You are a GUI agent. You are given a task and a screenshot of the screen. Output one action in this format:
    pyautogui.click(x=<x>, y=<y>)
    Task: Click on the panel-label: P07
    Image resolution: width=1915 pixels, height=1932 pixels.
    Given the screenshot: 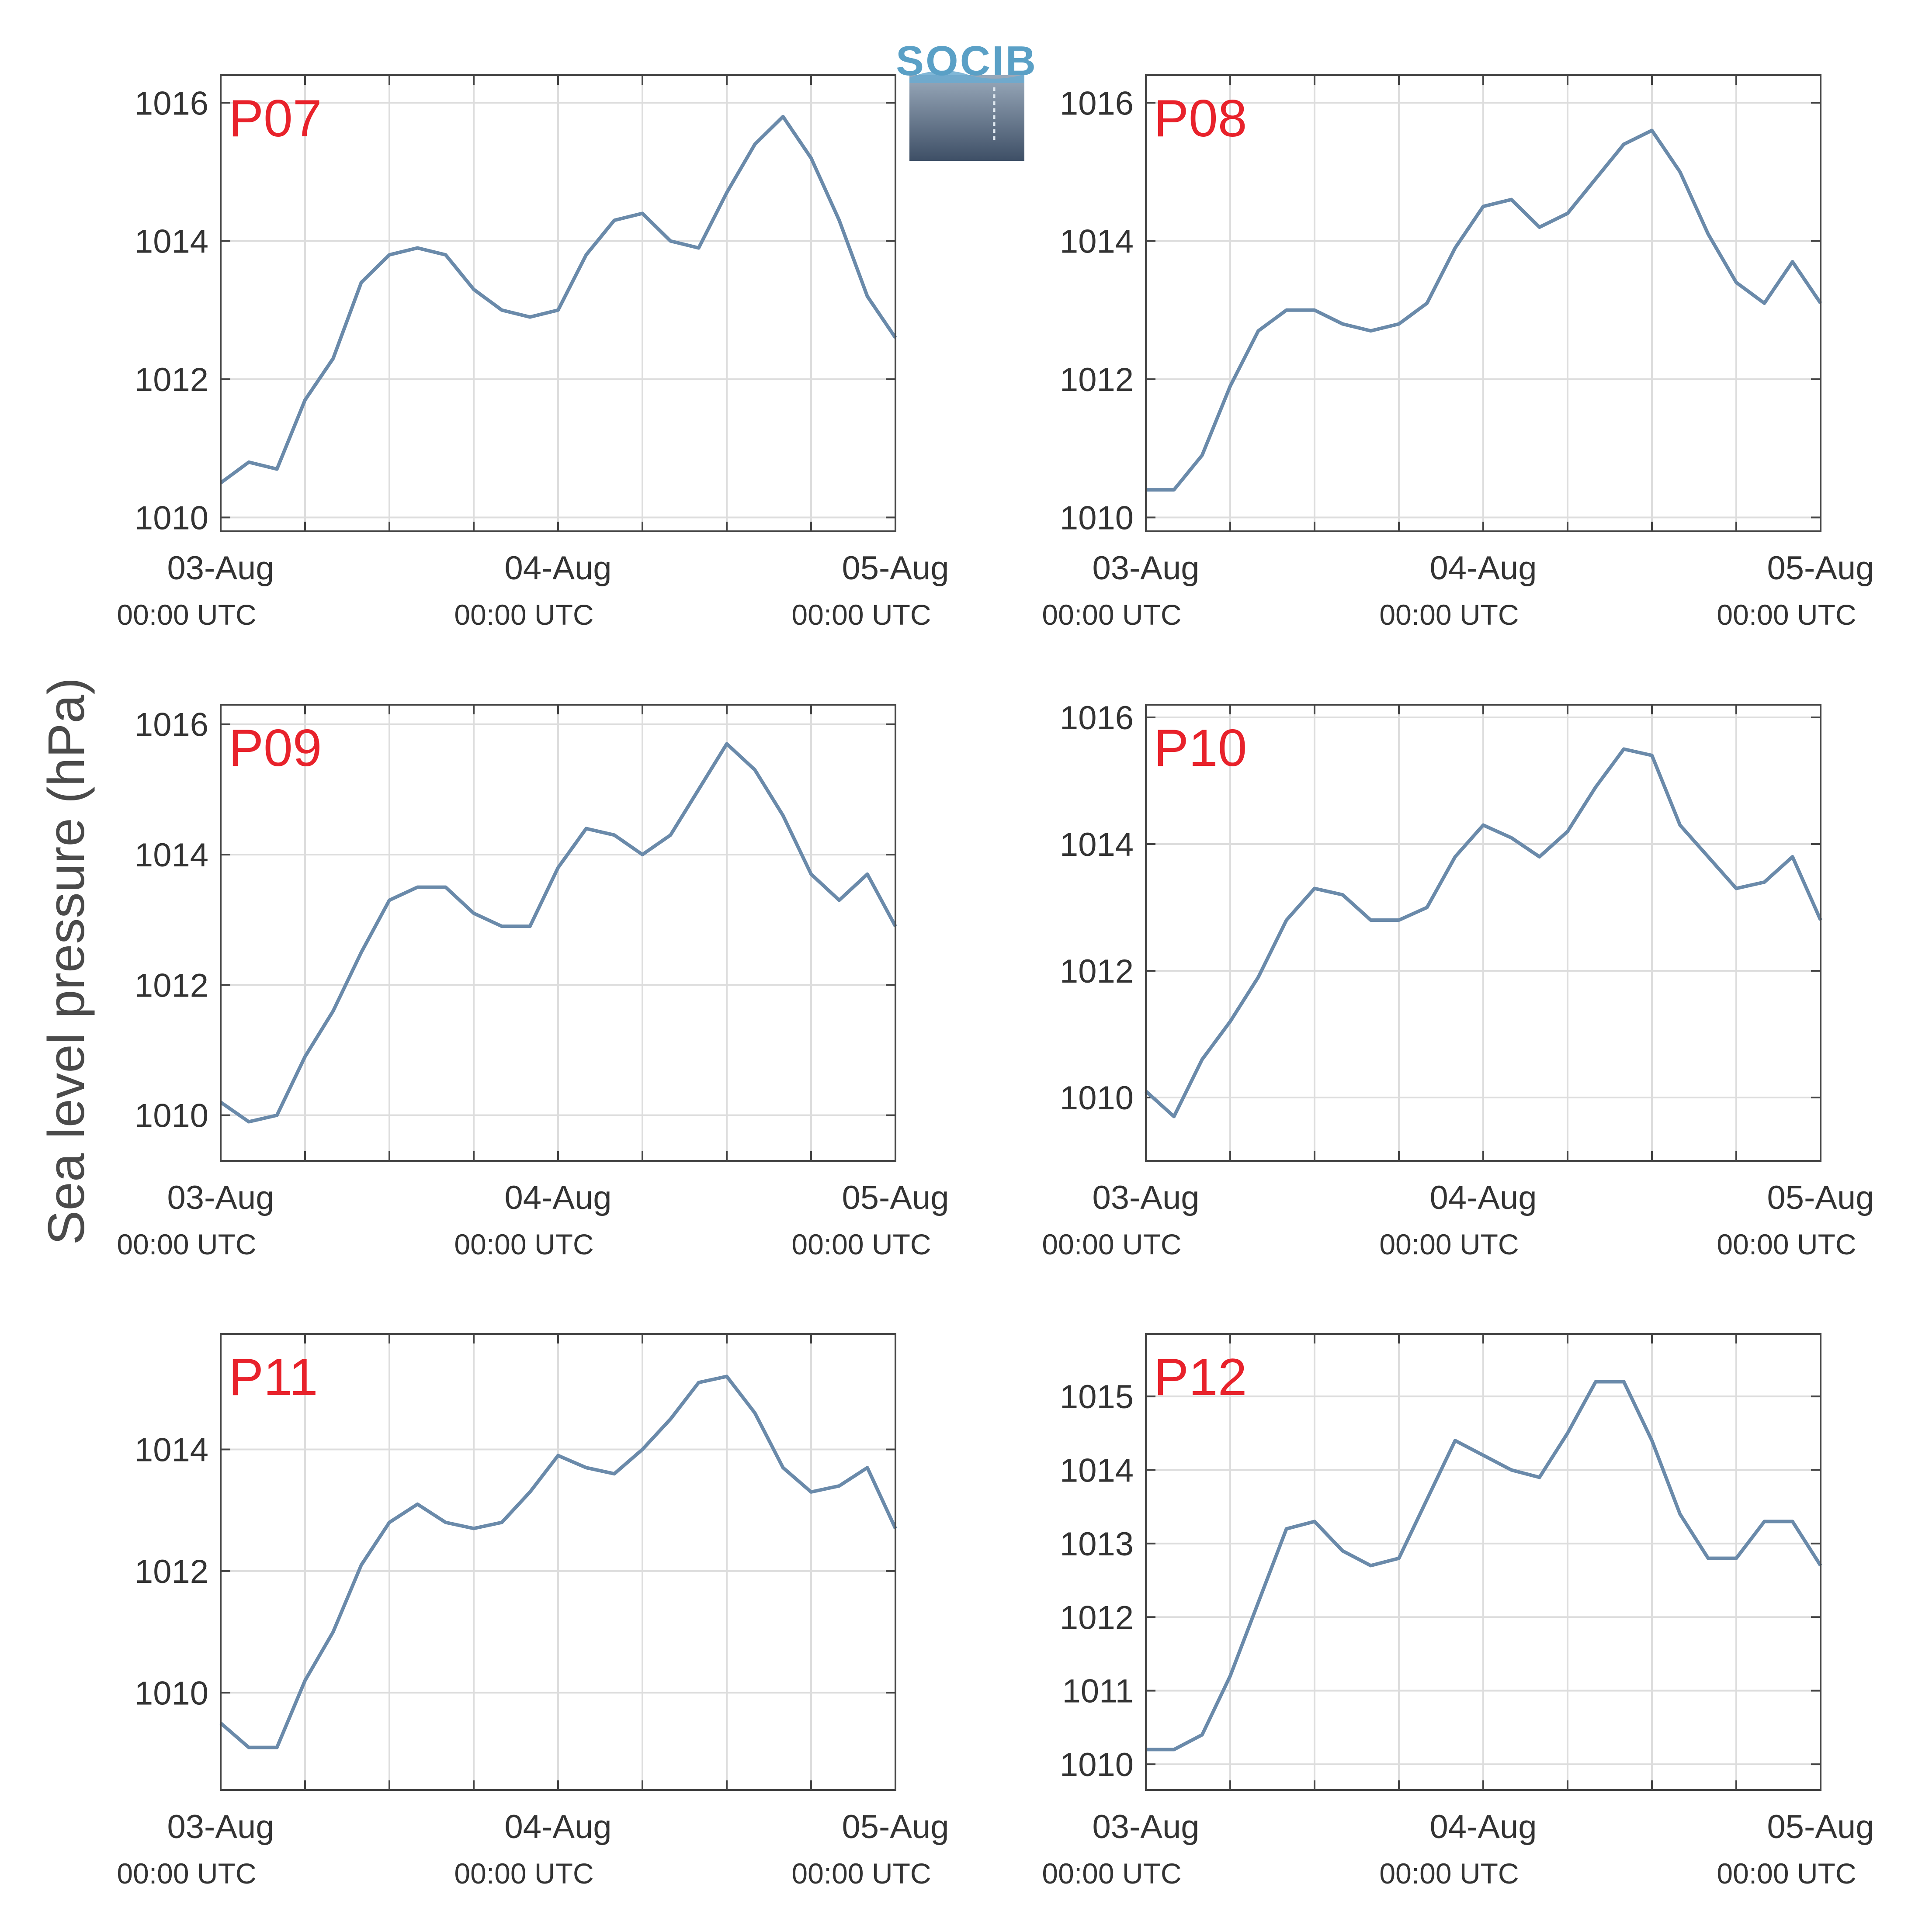 What is the action you would take?
    pyautogui.click(x=275, y=118)
    